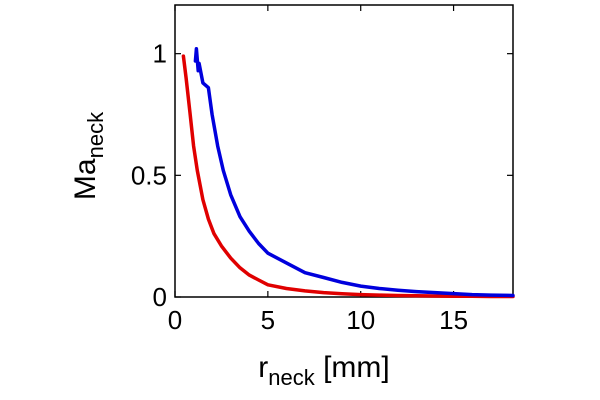 Image resolution: width=600 pixels, height=400 pixels. Describe the element at coordinates (85, 179) in the screenshot. I see `y-axis-label-main: Ma` at that location.